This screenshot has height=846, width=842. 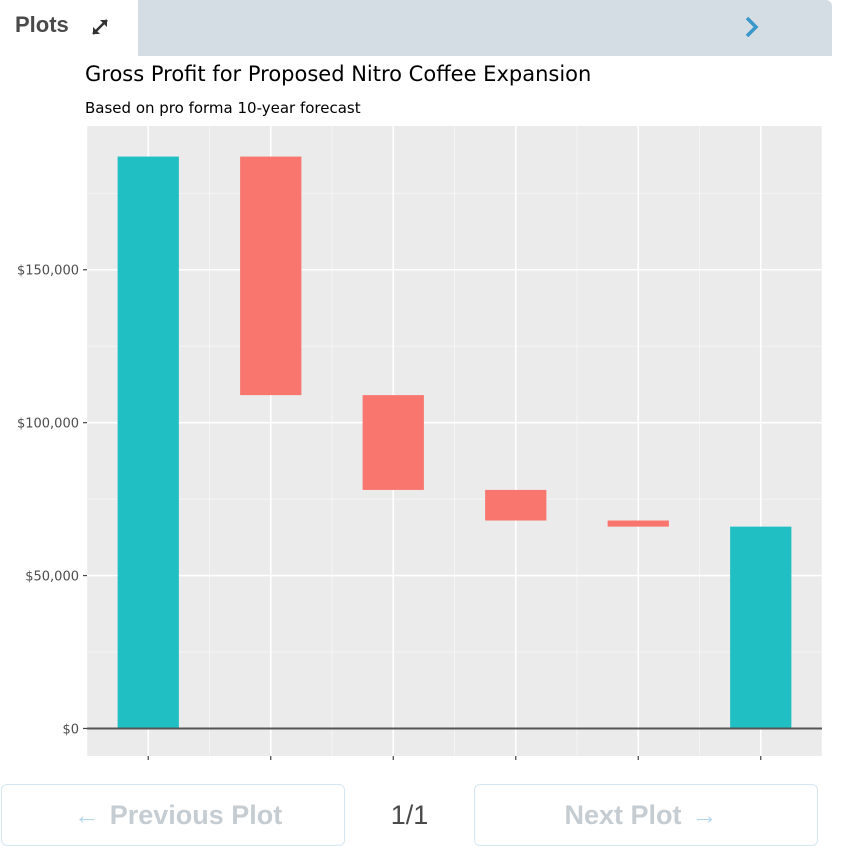 What do you see at coordinates (48, 271) in the screenshot?
I see `y-tick-label: $150,000` at bounding box center [48, 271].